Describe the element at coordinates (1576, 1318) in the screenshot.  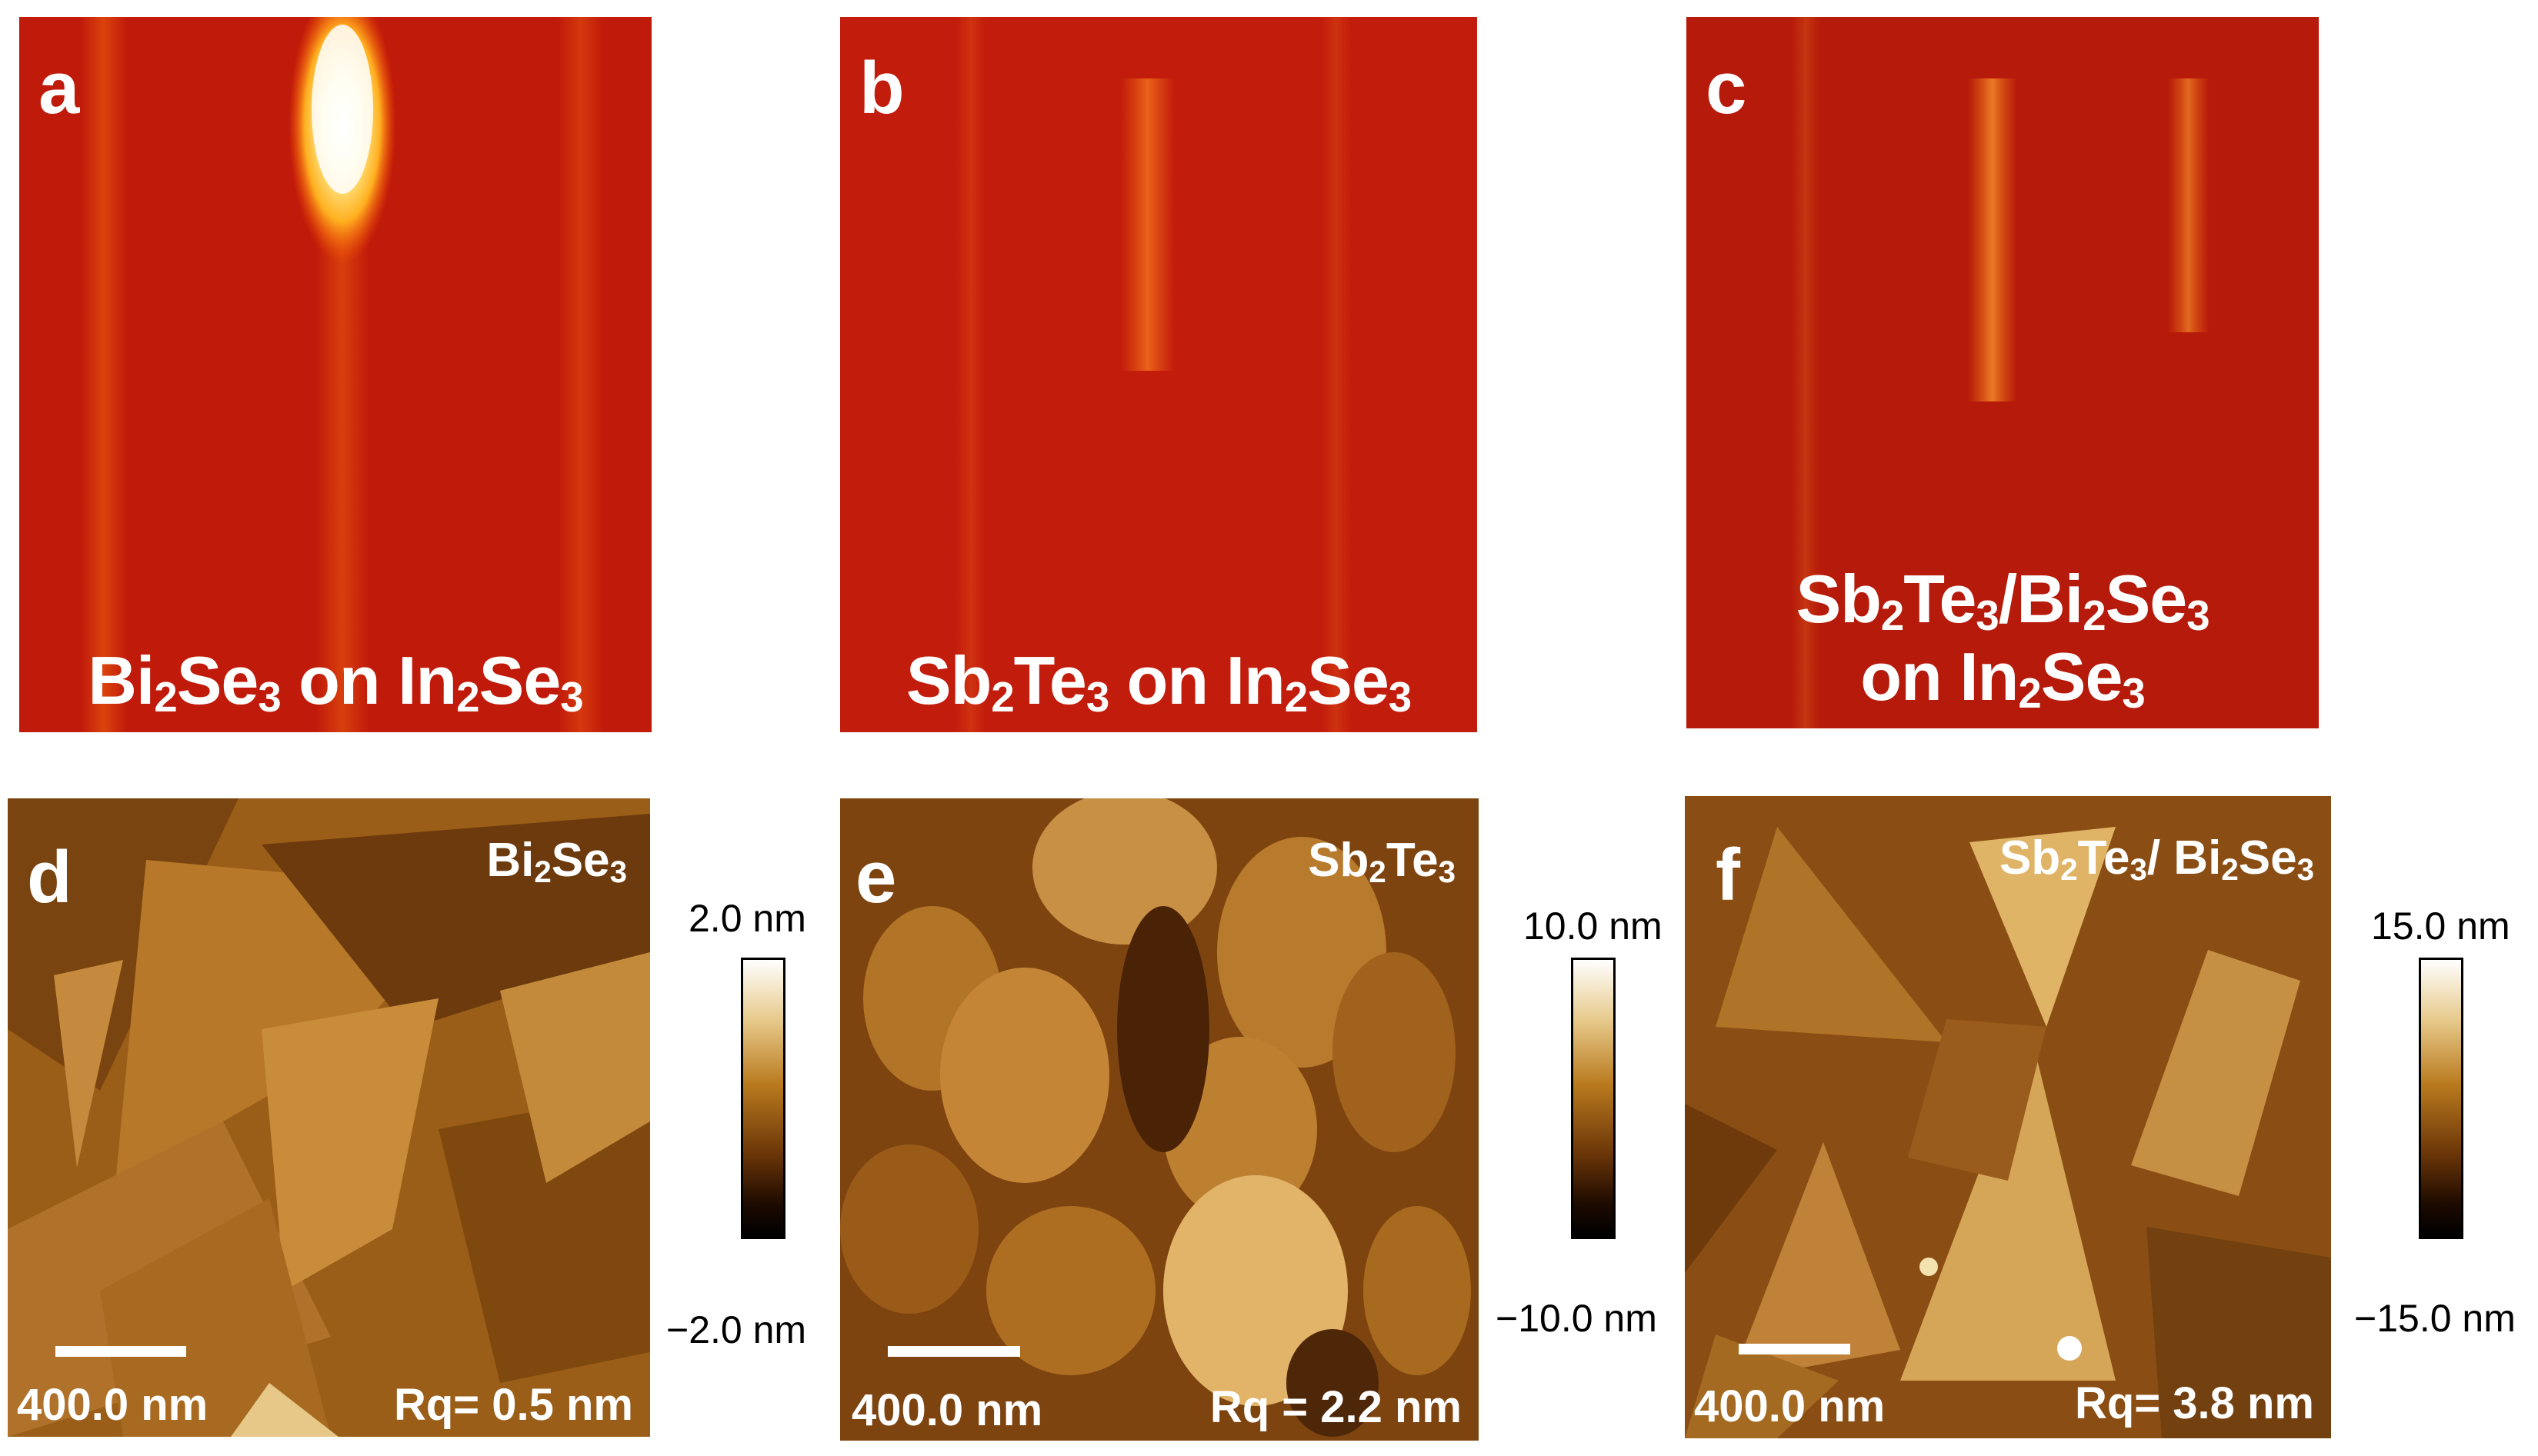
I see `colorbar-min-label: −10.0 nm` at that location.